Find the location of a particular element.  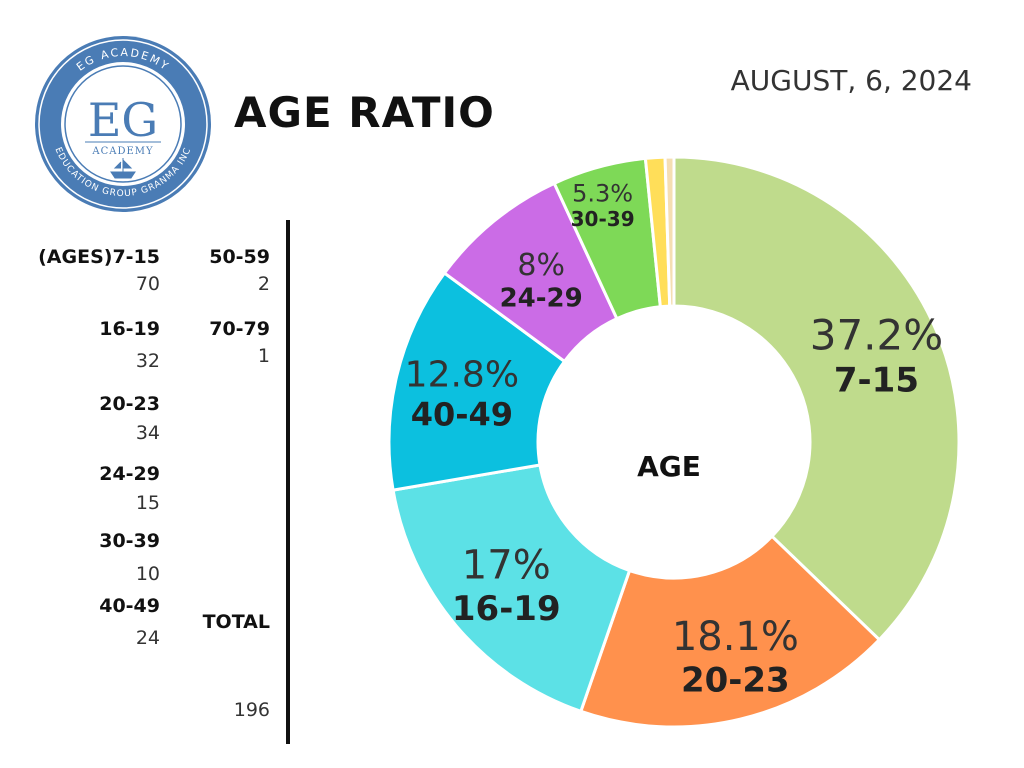

age-label-24-29: 24-29 is located at coordinates (129, 474).